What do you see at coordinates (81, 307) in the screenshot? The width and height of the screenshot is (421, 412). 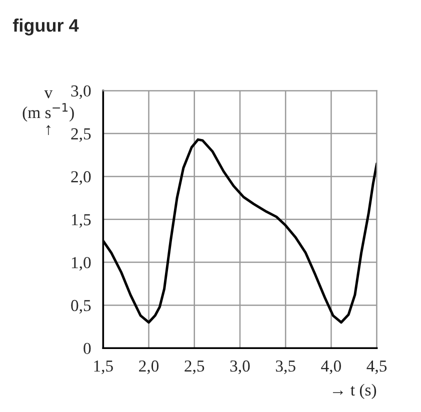 I see `y-tick-label: 0,5` at bounding box center [81, 307].